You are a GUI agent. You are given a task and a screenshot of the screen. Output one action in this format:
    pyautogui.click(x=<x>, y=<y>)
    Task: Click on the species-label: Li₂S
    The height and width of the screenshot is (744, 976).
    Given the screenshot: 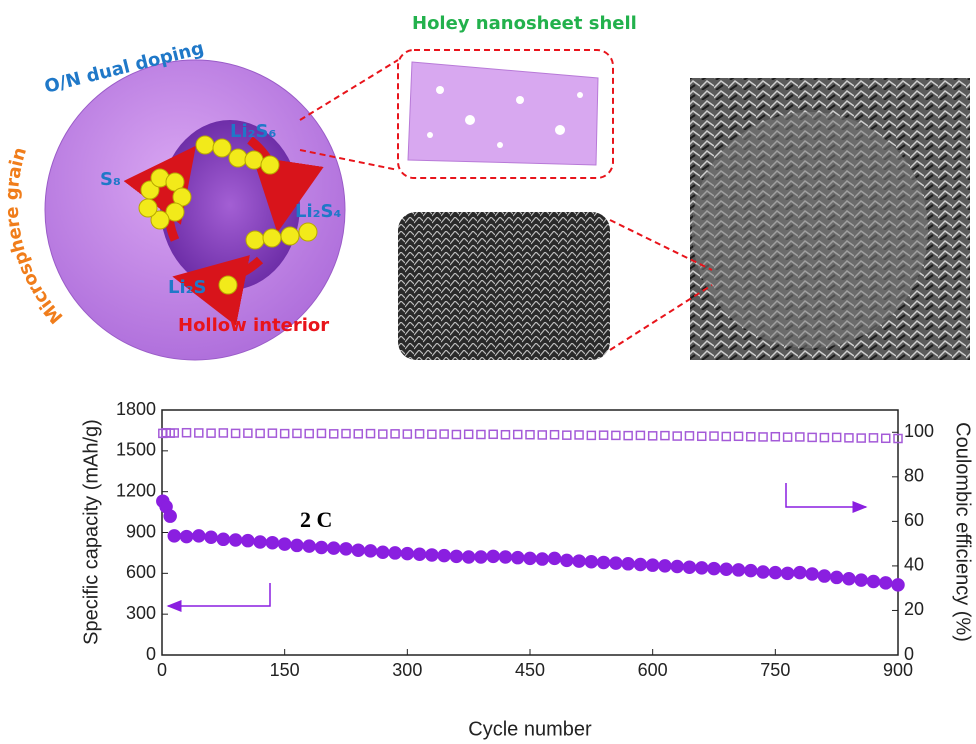 What is the action you would take?
    pyautogui.click(x=187, y=287)
    